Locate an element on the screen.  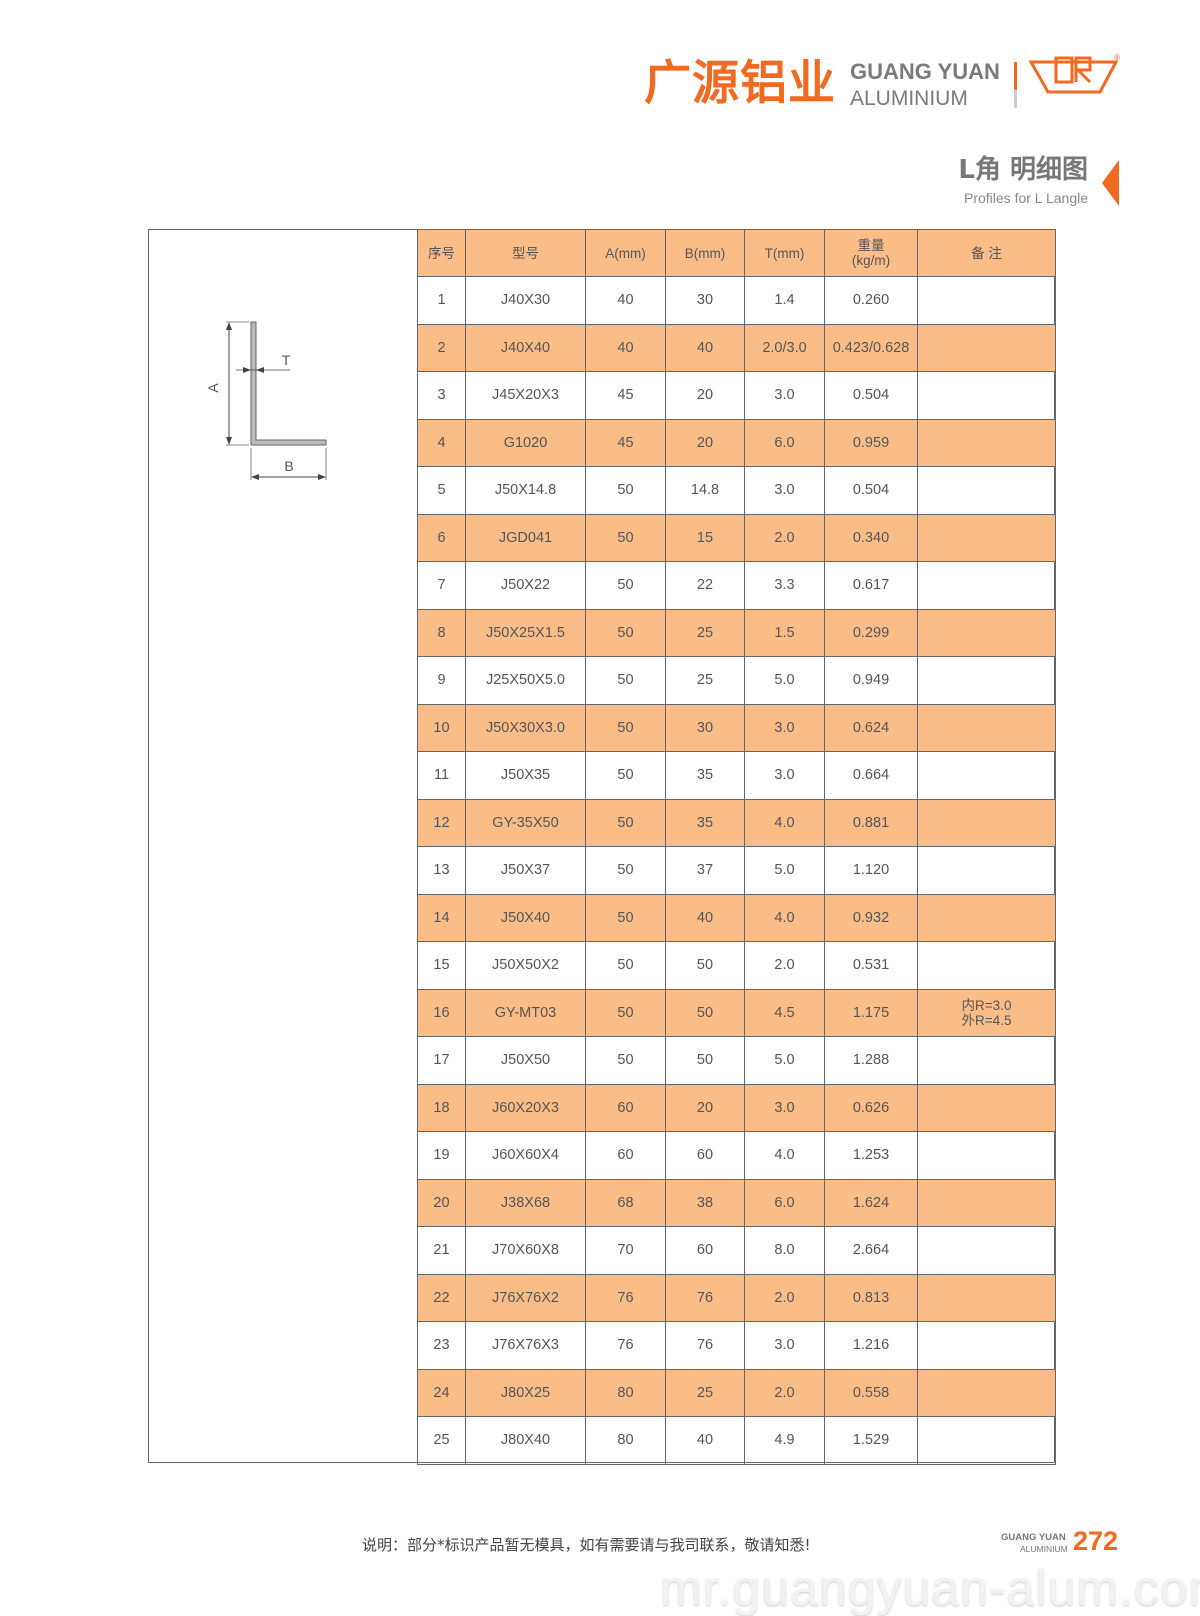
cell-weight: 0.626 is located at coordinates (871, 1107).